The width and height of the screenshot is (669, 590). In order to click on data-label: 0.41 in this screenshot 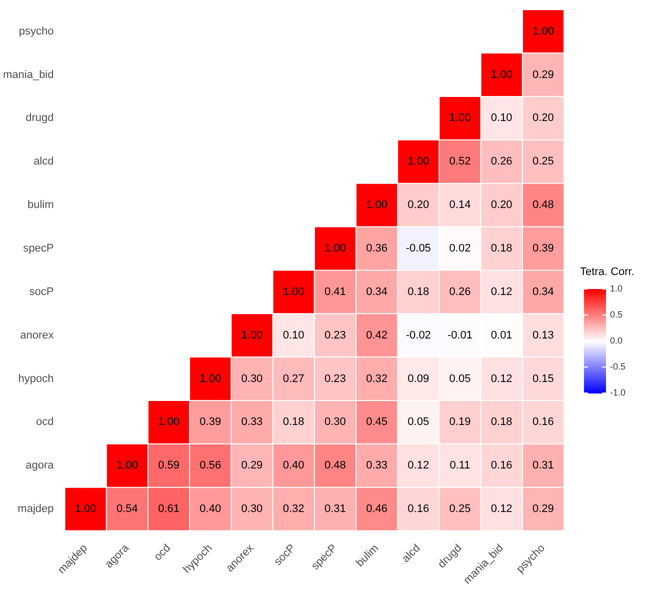, I will do `click(335, 292)`.